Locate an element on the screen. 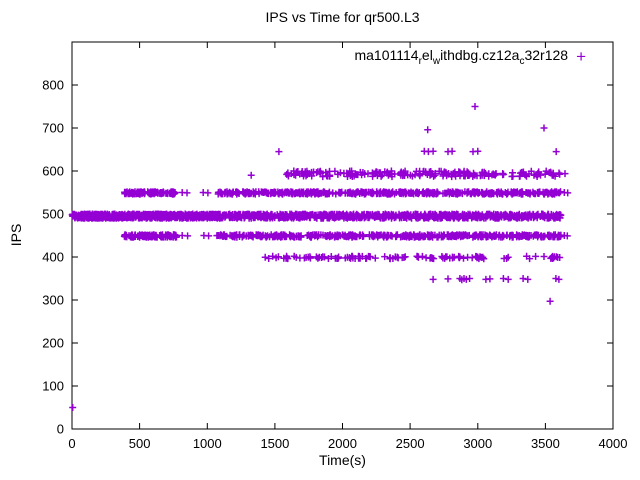 The image size is (640, 480). legend-label-text: ma101114 is located at coordinates (386, 55).